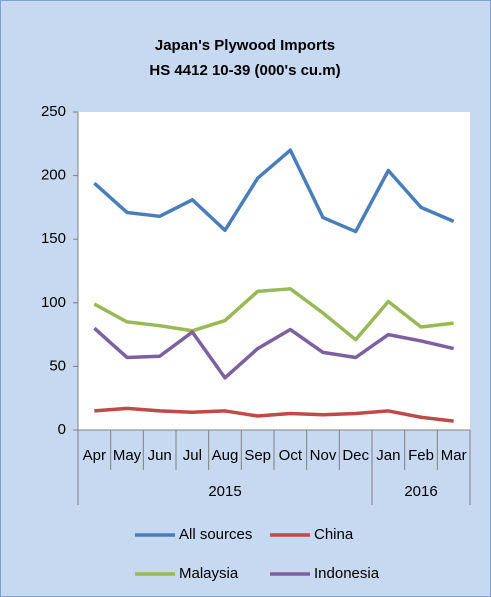 This screenshot has width=491, height=597. I want to click on x-tick-label: Aug, so click(225, 455).